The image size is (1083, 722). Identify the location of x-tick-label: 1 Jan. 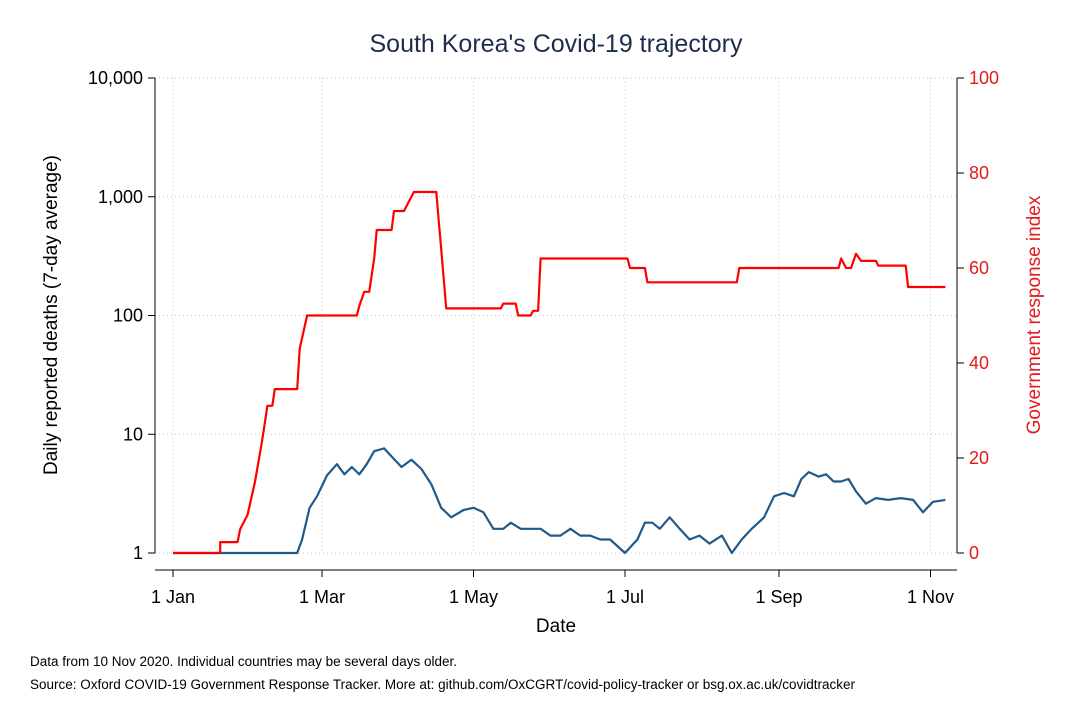
(173, 597).